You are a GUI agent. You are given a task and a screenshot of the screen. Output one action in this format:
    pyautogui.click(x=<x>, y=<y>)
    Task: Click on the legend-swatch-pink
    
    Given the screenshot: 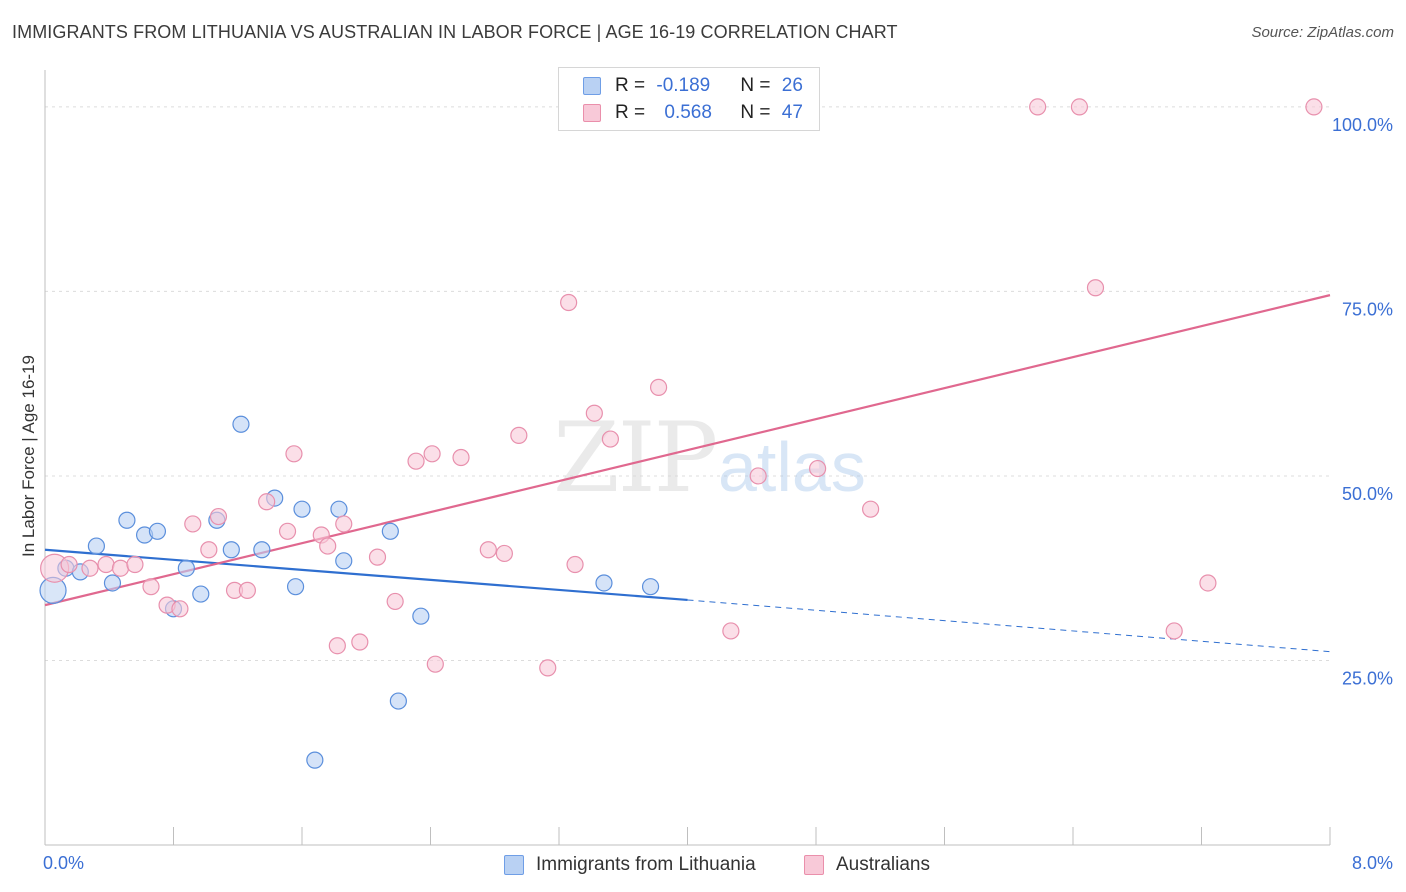 What is the action you would take?
    pyautogui.click(x=592, y=113)
    